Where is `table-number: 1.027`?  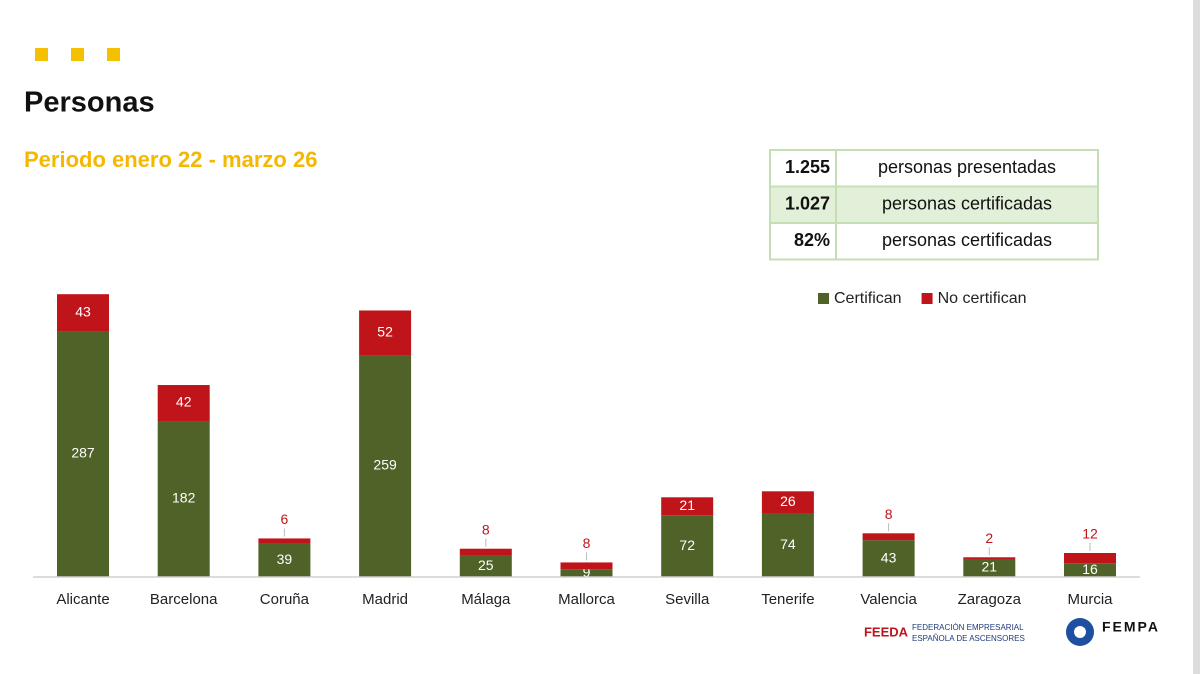
table-number: 1.027 is located at coordinates (807, 204).